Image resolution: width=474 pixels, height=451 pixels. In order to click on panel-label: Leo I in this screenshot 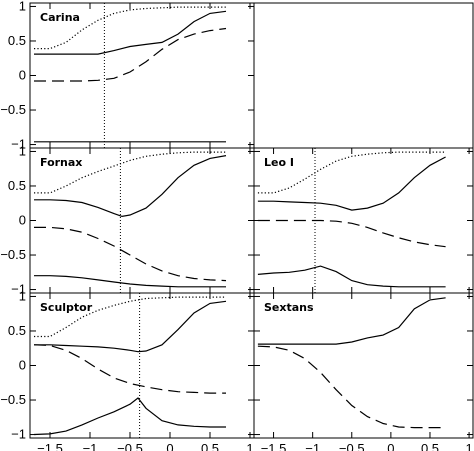, I will do `click(279, 162)`.